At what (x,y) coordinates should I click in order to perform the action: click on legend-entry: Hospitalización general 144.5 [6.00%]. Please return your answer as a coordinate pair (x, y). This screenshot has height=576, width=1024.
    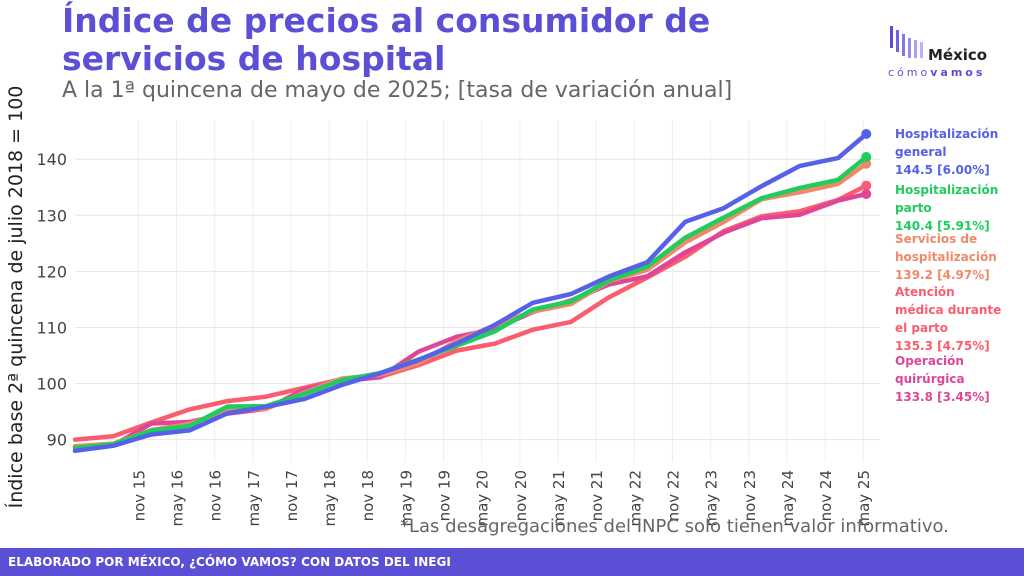
    Looking at the image, I should click on (946, 152).